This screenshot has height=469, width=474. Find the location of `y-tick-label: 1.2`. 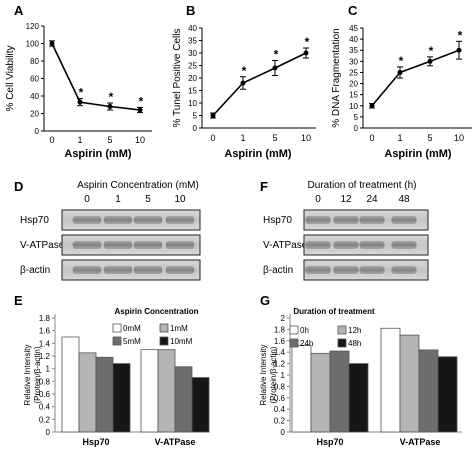

y-tick-label: 1.2 is located at coordinates (280, 364).